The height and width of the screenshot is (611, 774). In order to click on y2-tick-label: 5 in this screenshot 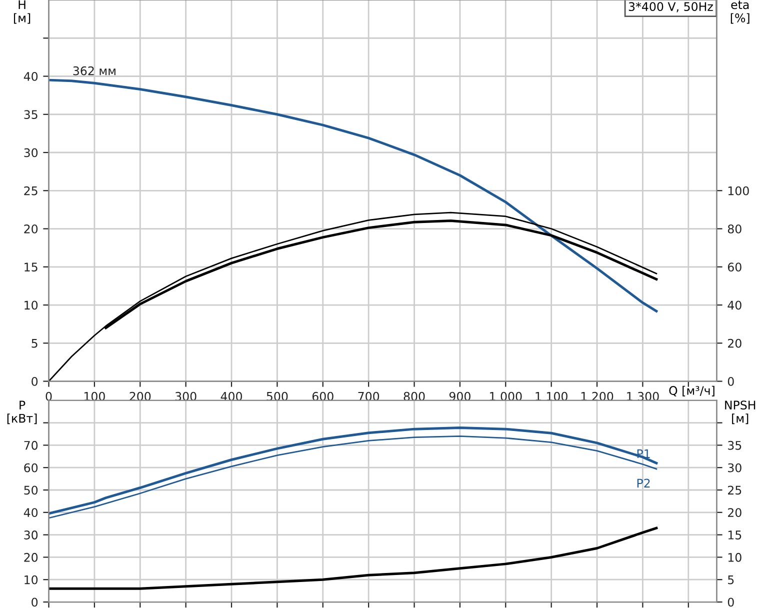, I will do `click(731, 579)`.